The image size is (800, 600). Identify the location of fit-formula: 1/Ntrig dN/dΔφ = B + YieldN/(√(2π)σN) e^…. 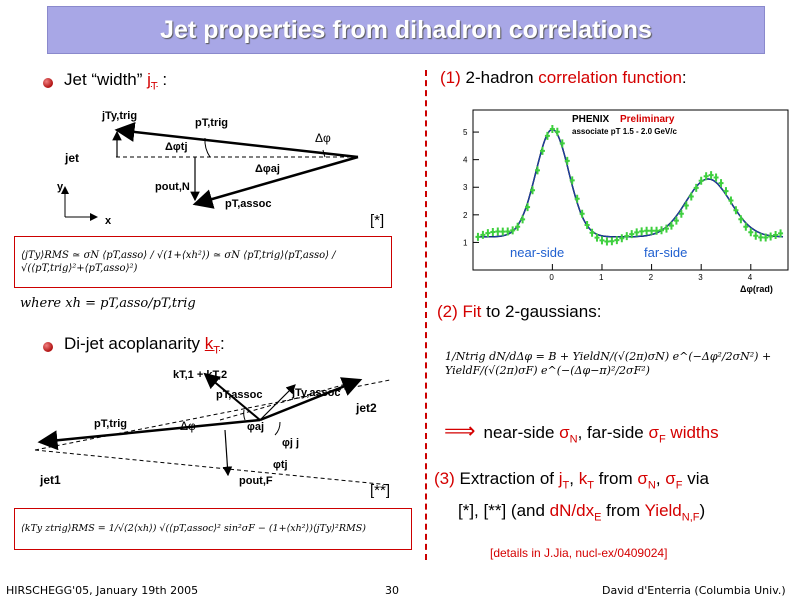
(608, 363).